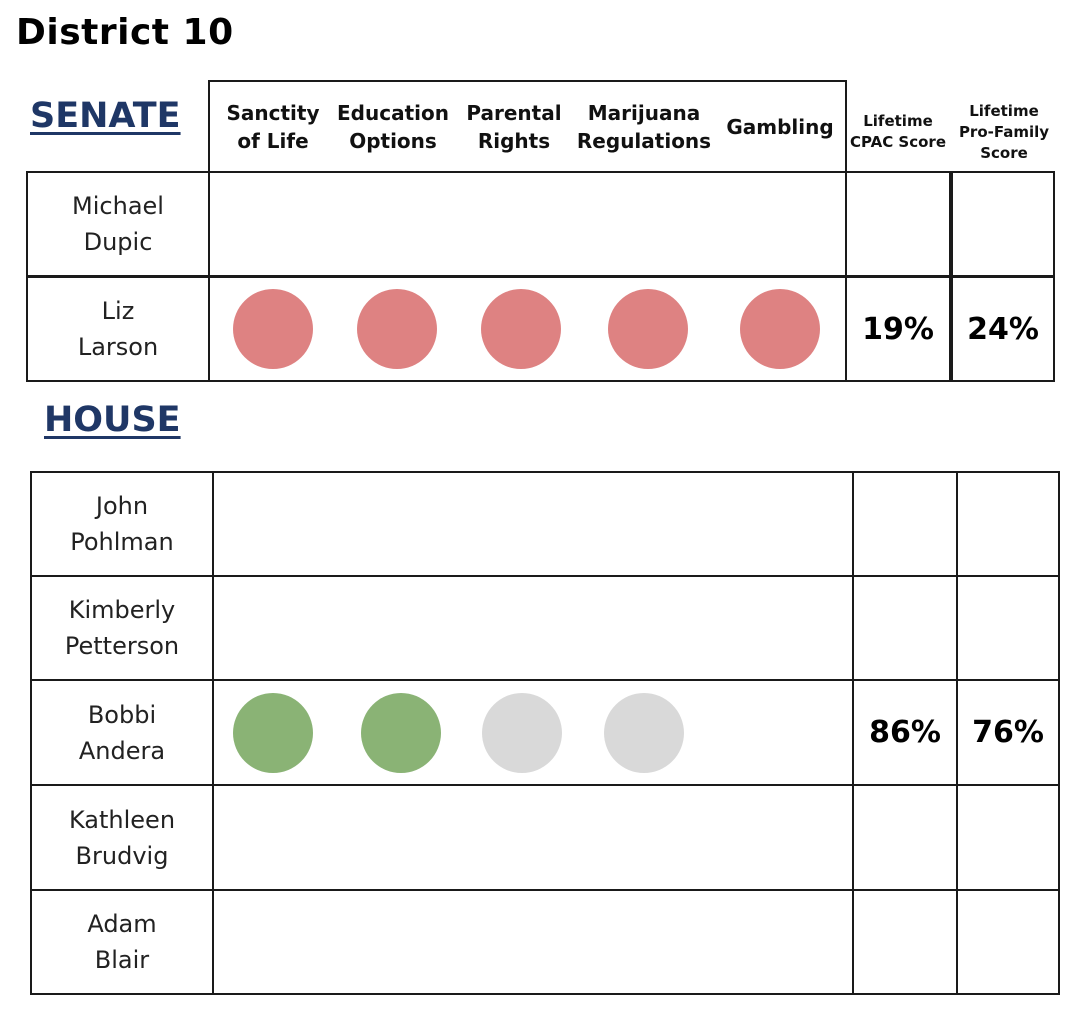 This screenshot has height=1024, width=1083. Describe the element at coordinates (514, 126) in the screenshot. I see `issue-header-parental-rights: Parental Rights` at that location.